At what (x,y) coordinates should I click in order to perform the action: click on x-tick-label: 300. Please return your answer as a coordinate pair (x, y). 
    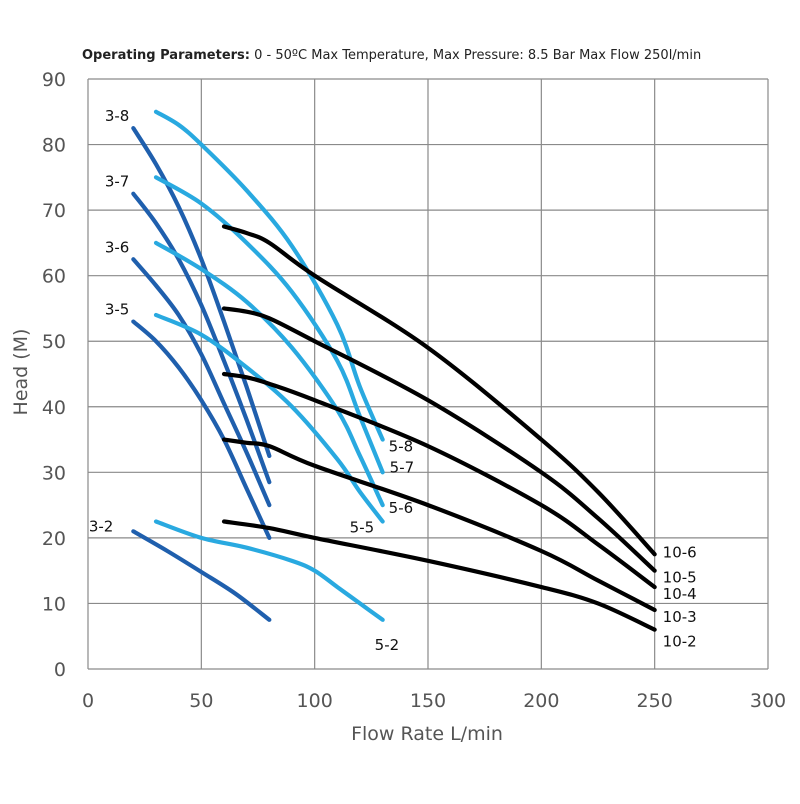
    Looking at the image, I should click on (768, 701).